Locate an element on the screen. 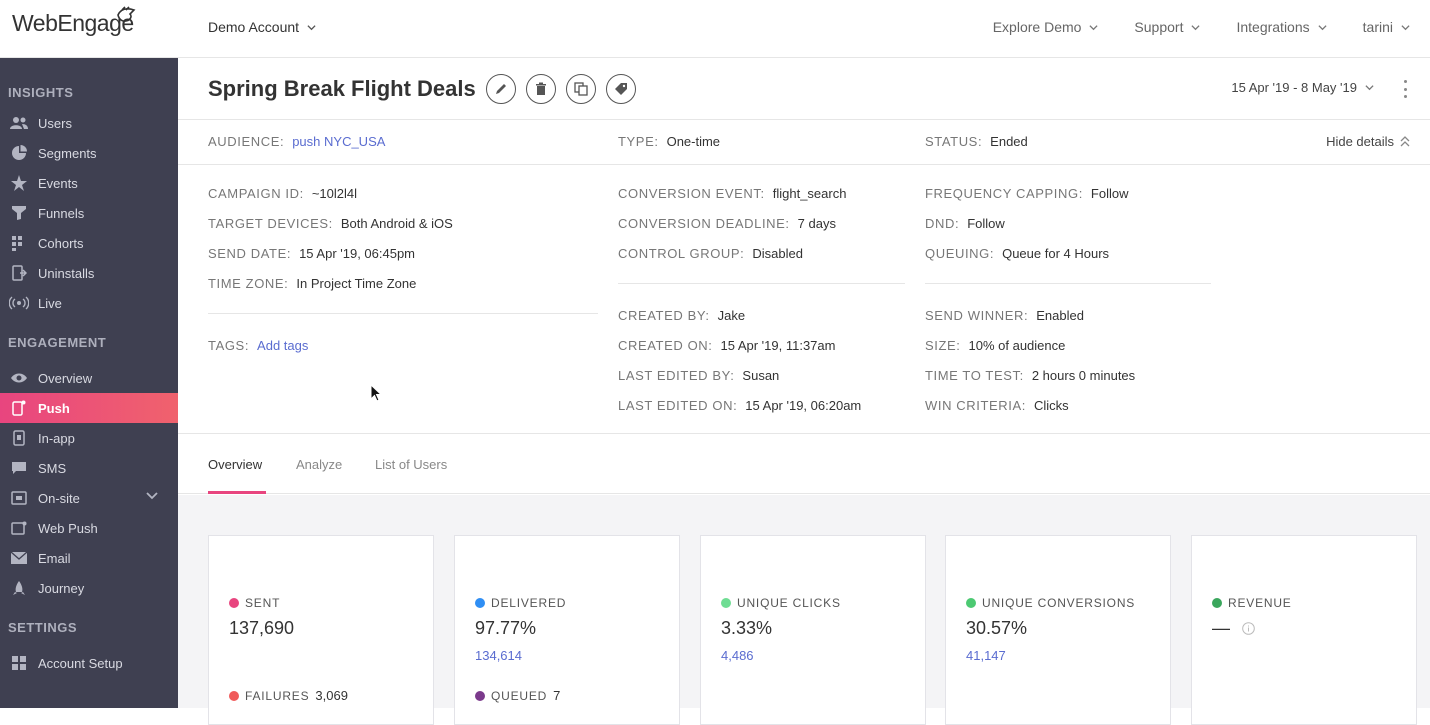  audience-row: AUDIENCE: push NYC_USA is located at coordinates (296, 141).